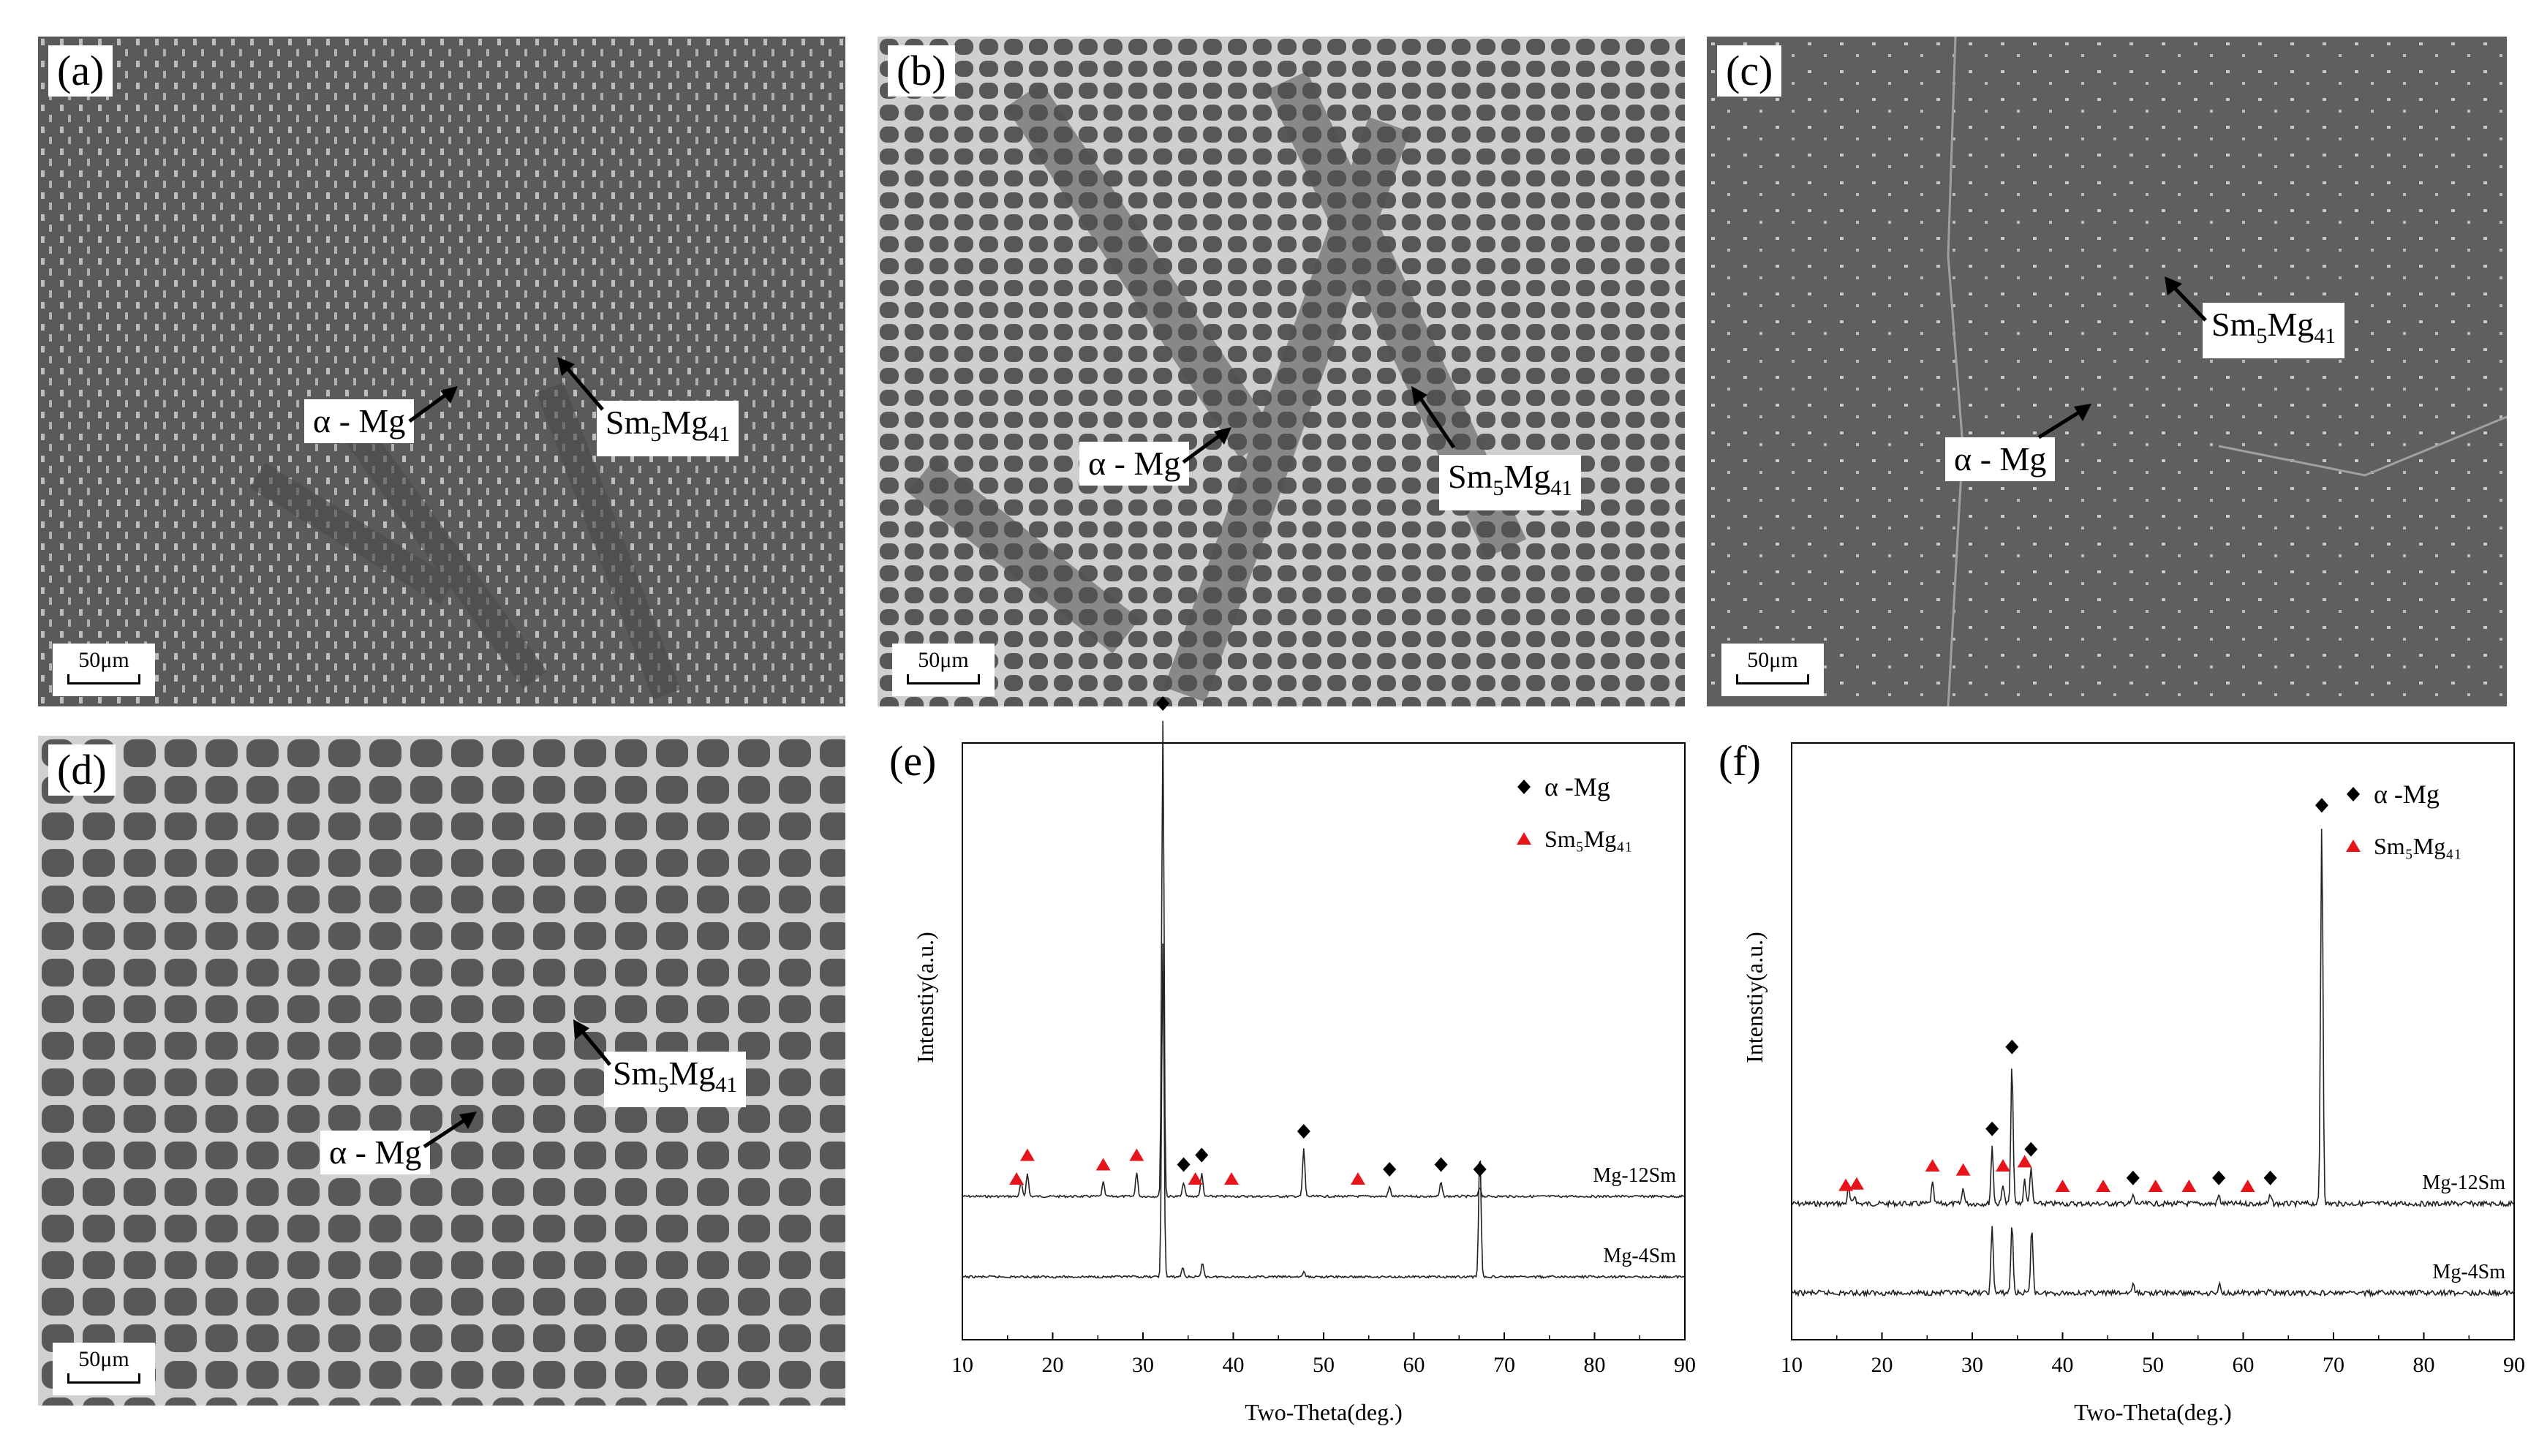  I want to click on scale-label-d: 50μm, so click(103, 1359).